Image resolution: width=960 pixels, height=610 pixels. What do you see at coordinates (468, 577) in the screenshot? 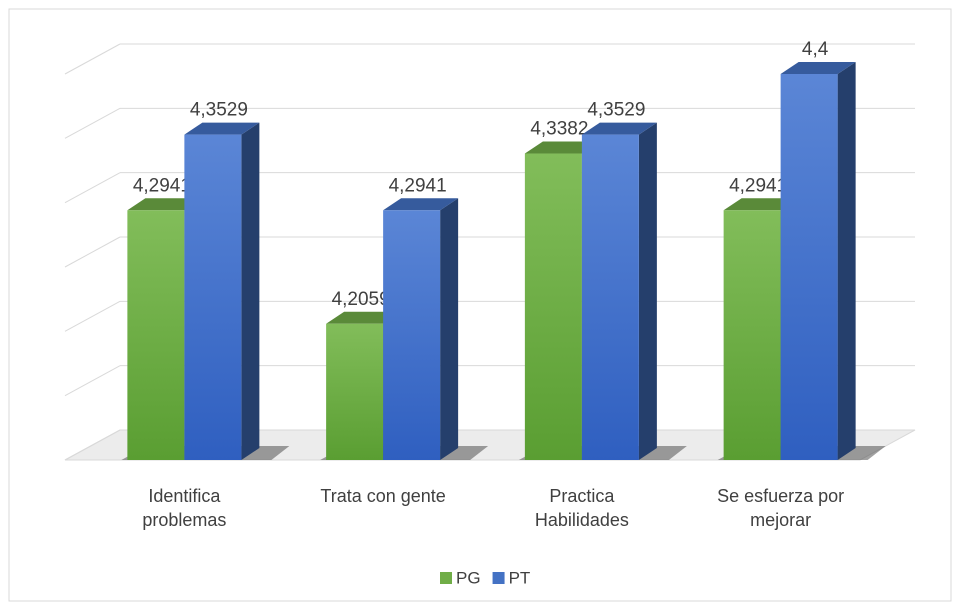
I see `legend-label: PG` at bounding box center [468, 577].